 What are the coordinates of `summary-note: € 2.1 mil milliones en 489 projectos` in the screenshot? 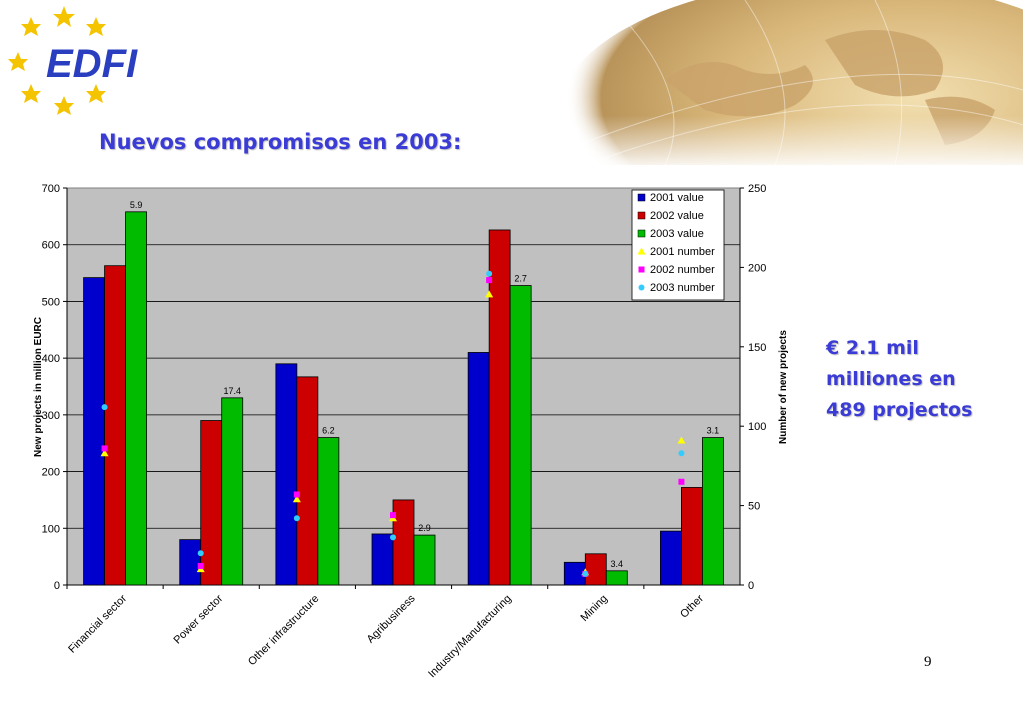 It's located at (899, 379).